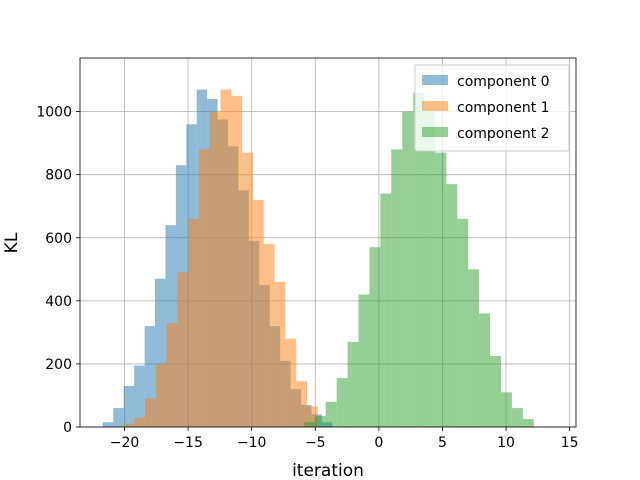  I want to click on legend-box, so click(492, 108).